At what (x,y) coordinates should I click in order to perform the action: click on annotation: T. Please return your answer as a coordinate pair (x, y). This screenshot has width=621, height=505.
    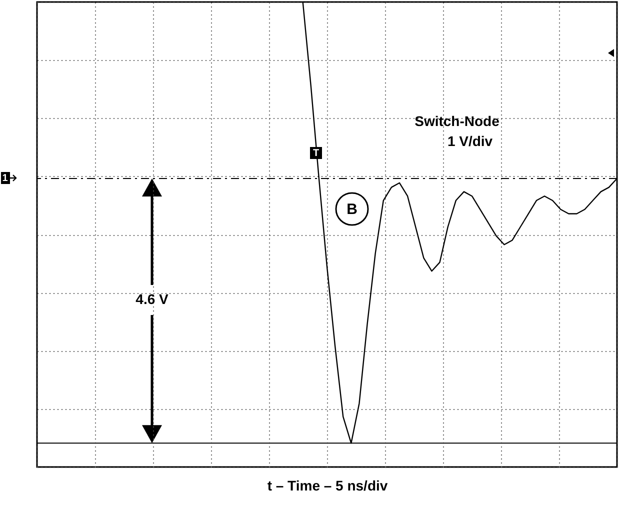
    Looking at the image, I should click on (316, 153).